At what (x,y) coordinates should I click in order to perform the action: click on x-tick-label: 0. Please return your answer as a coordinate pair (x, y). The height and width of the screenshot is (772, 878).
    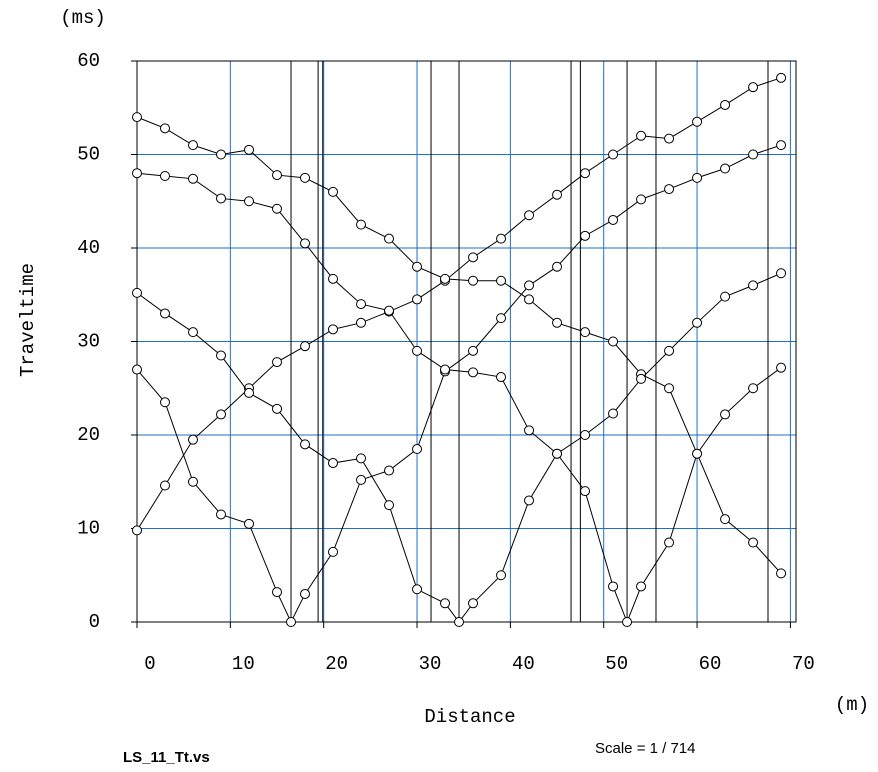
    Looking at the image, I should click on (149, 664).